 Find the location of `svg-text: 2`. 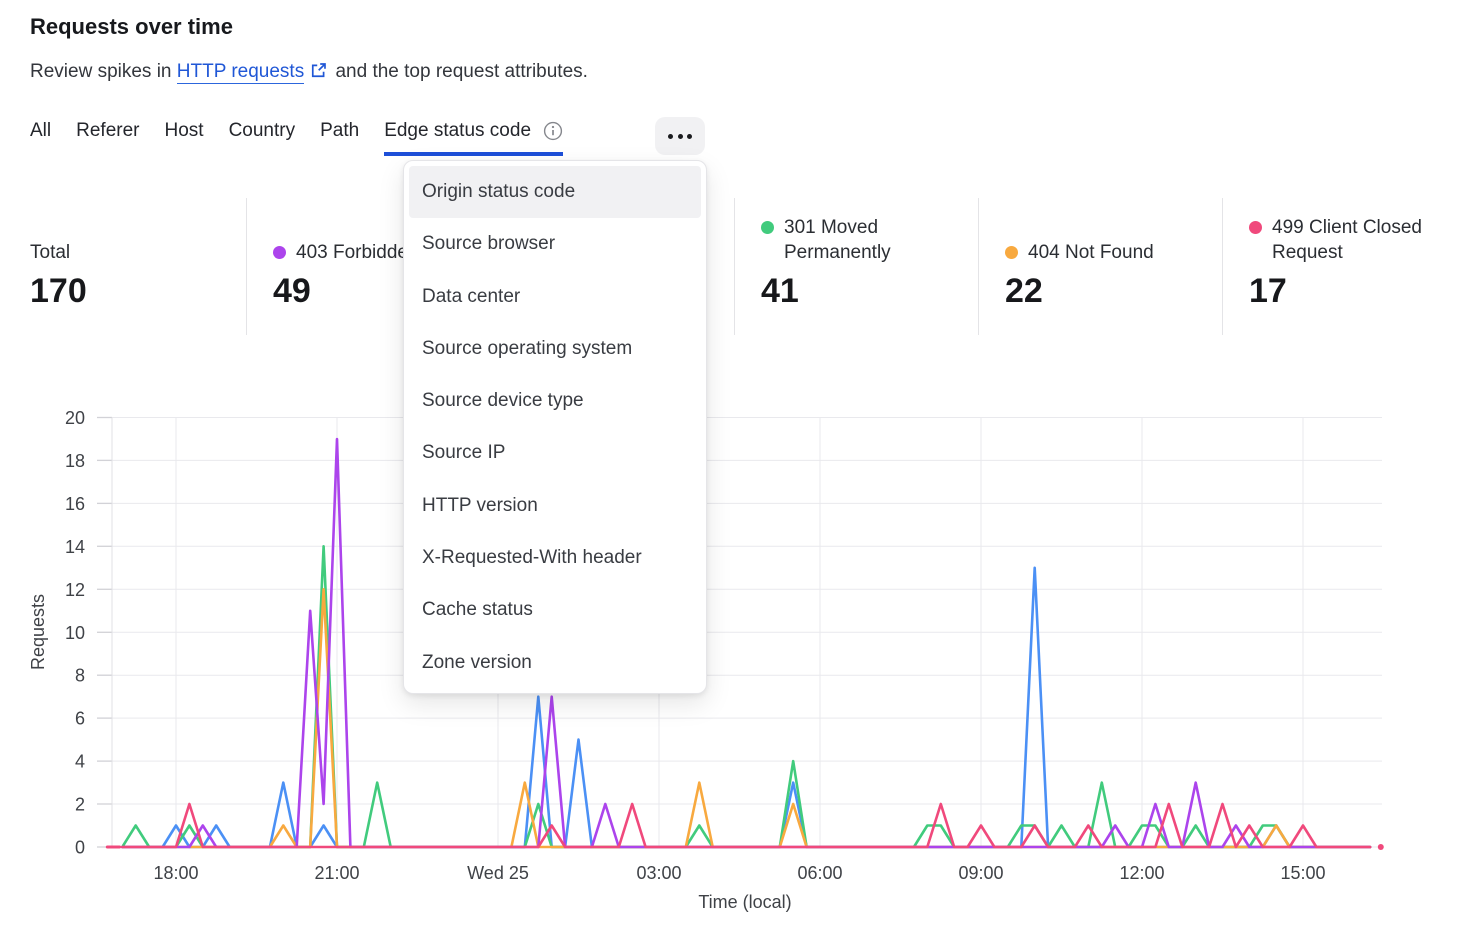

svg-text: 2 is located at coordinates (80, 805).